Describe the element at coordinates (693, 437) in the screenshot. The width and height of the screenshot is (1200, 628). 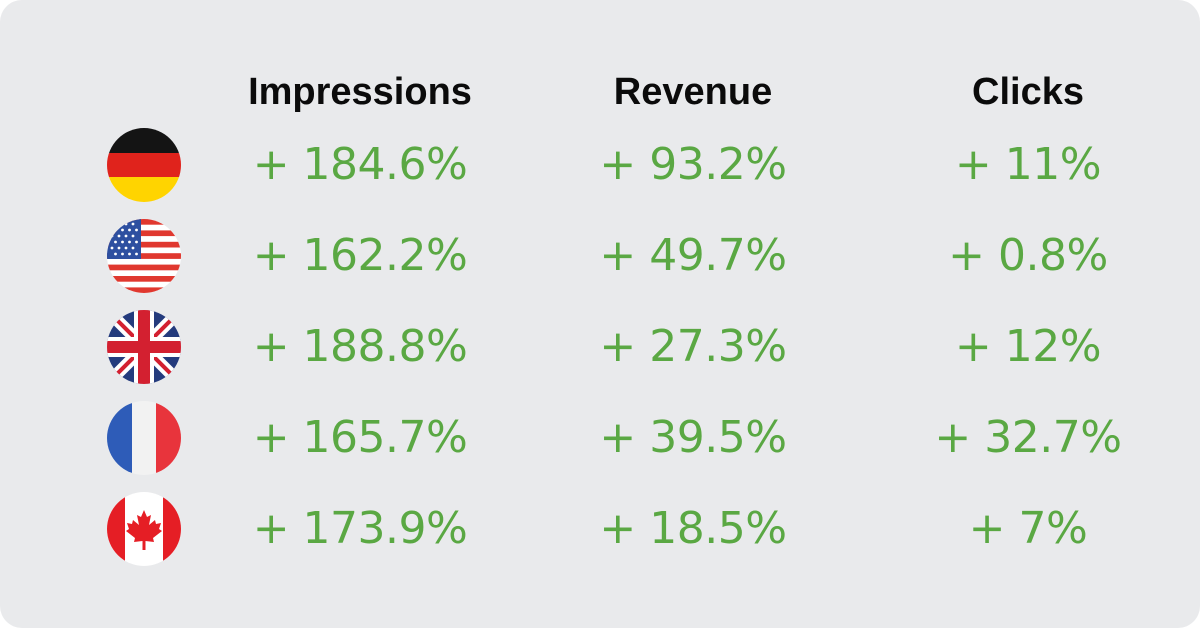
I see `revenue-value: + 39.5%` at that location.